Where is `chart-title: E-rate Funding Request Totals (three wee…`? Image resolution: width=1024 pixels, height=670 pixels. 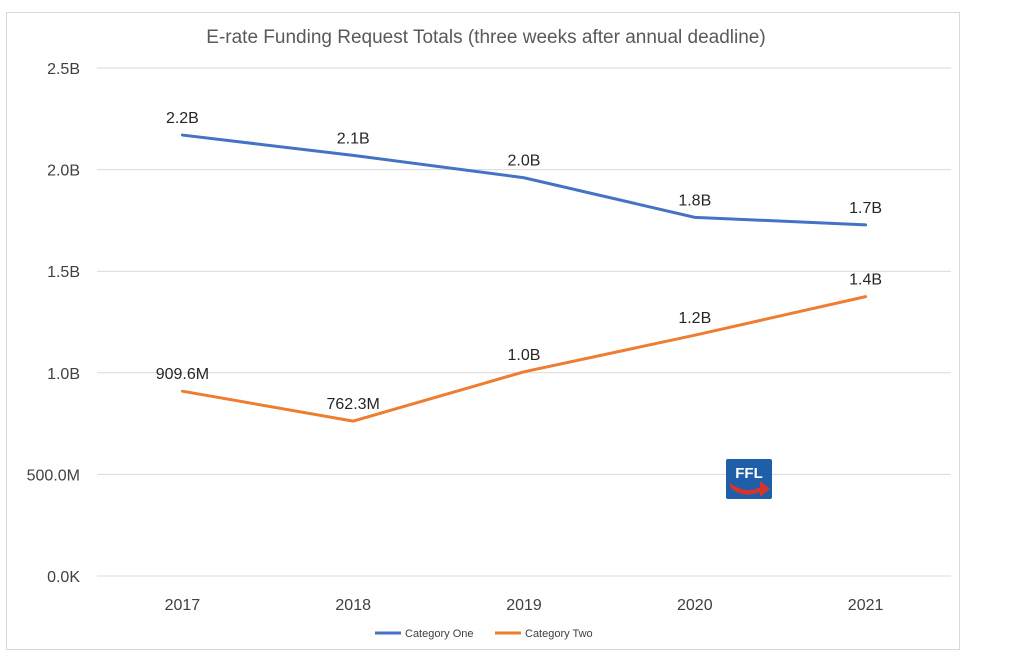 chart-title: E-rate Funding Request Totals (three wee… is located at coordinates (485, 37).